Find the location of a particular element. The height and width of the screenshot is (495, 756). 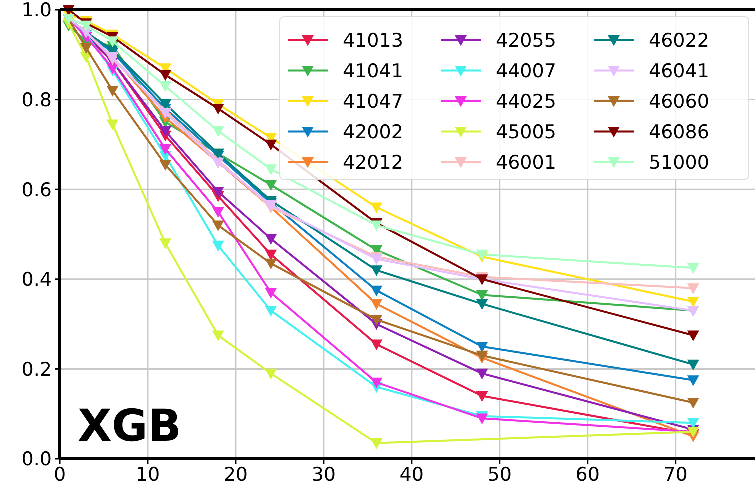

x-tick-label: 70 is located at coordinates (676, 475).